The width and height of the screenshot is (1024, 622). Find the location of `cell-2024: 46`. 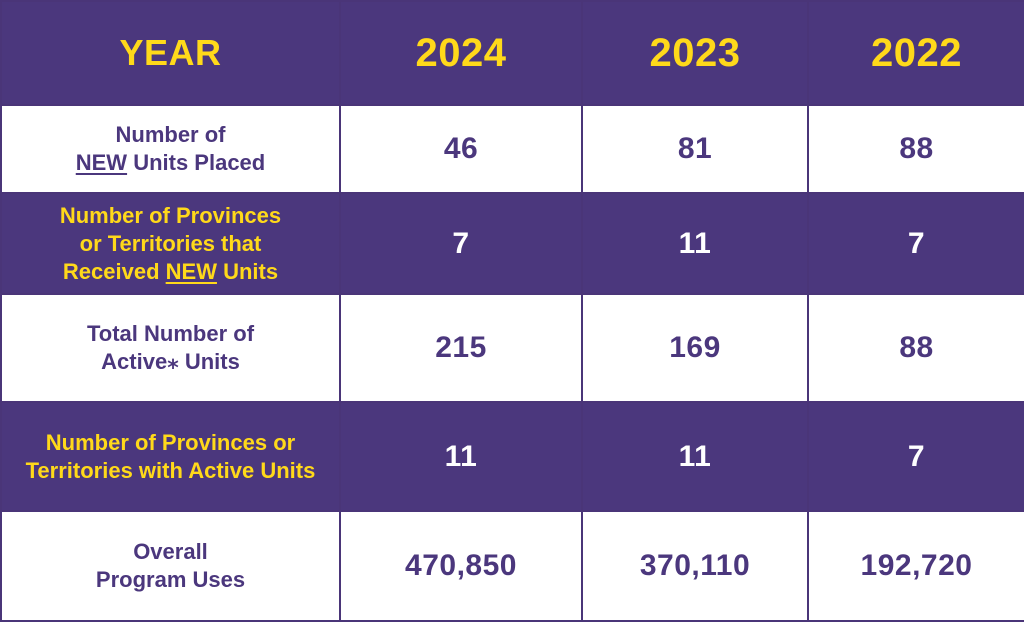

cell-2024: 46 is located at coordinates (461, 149).